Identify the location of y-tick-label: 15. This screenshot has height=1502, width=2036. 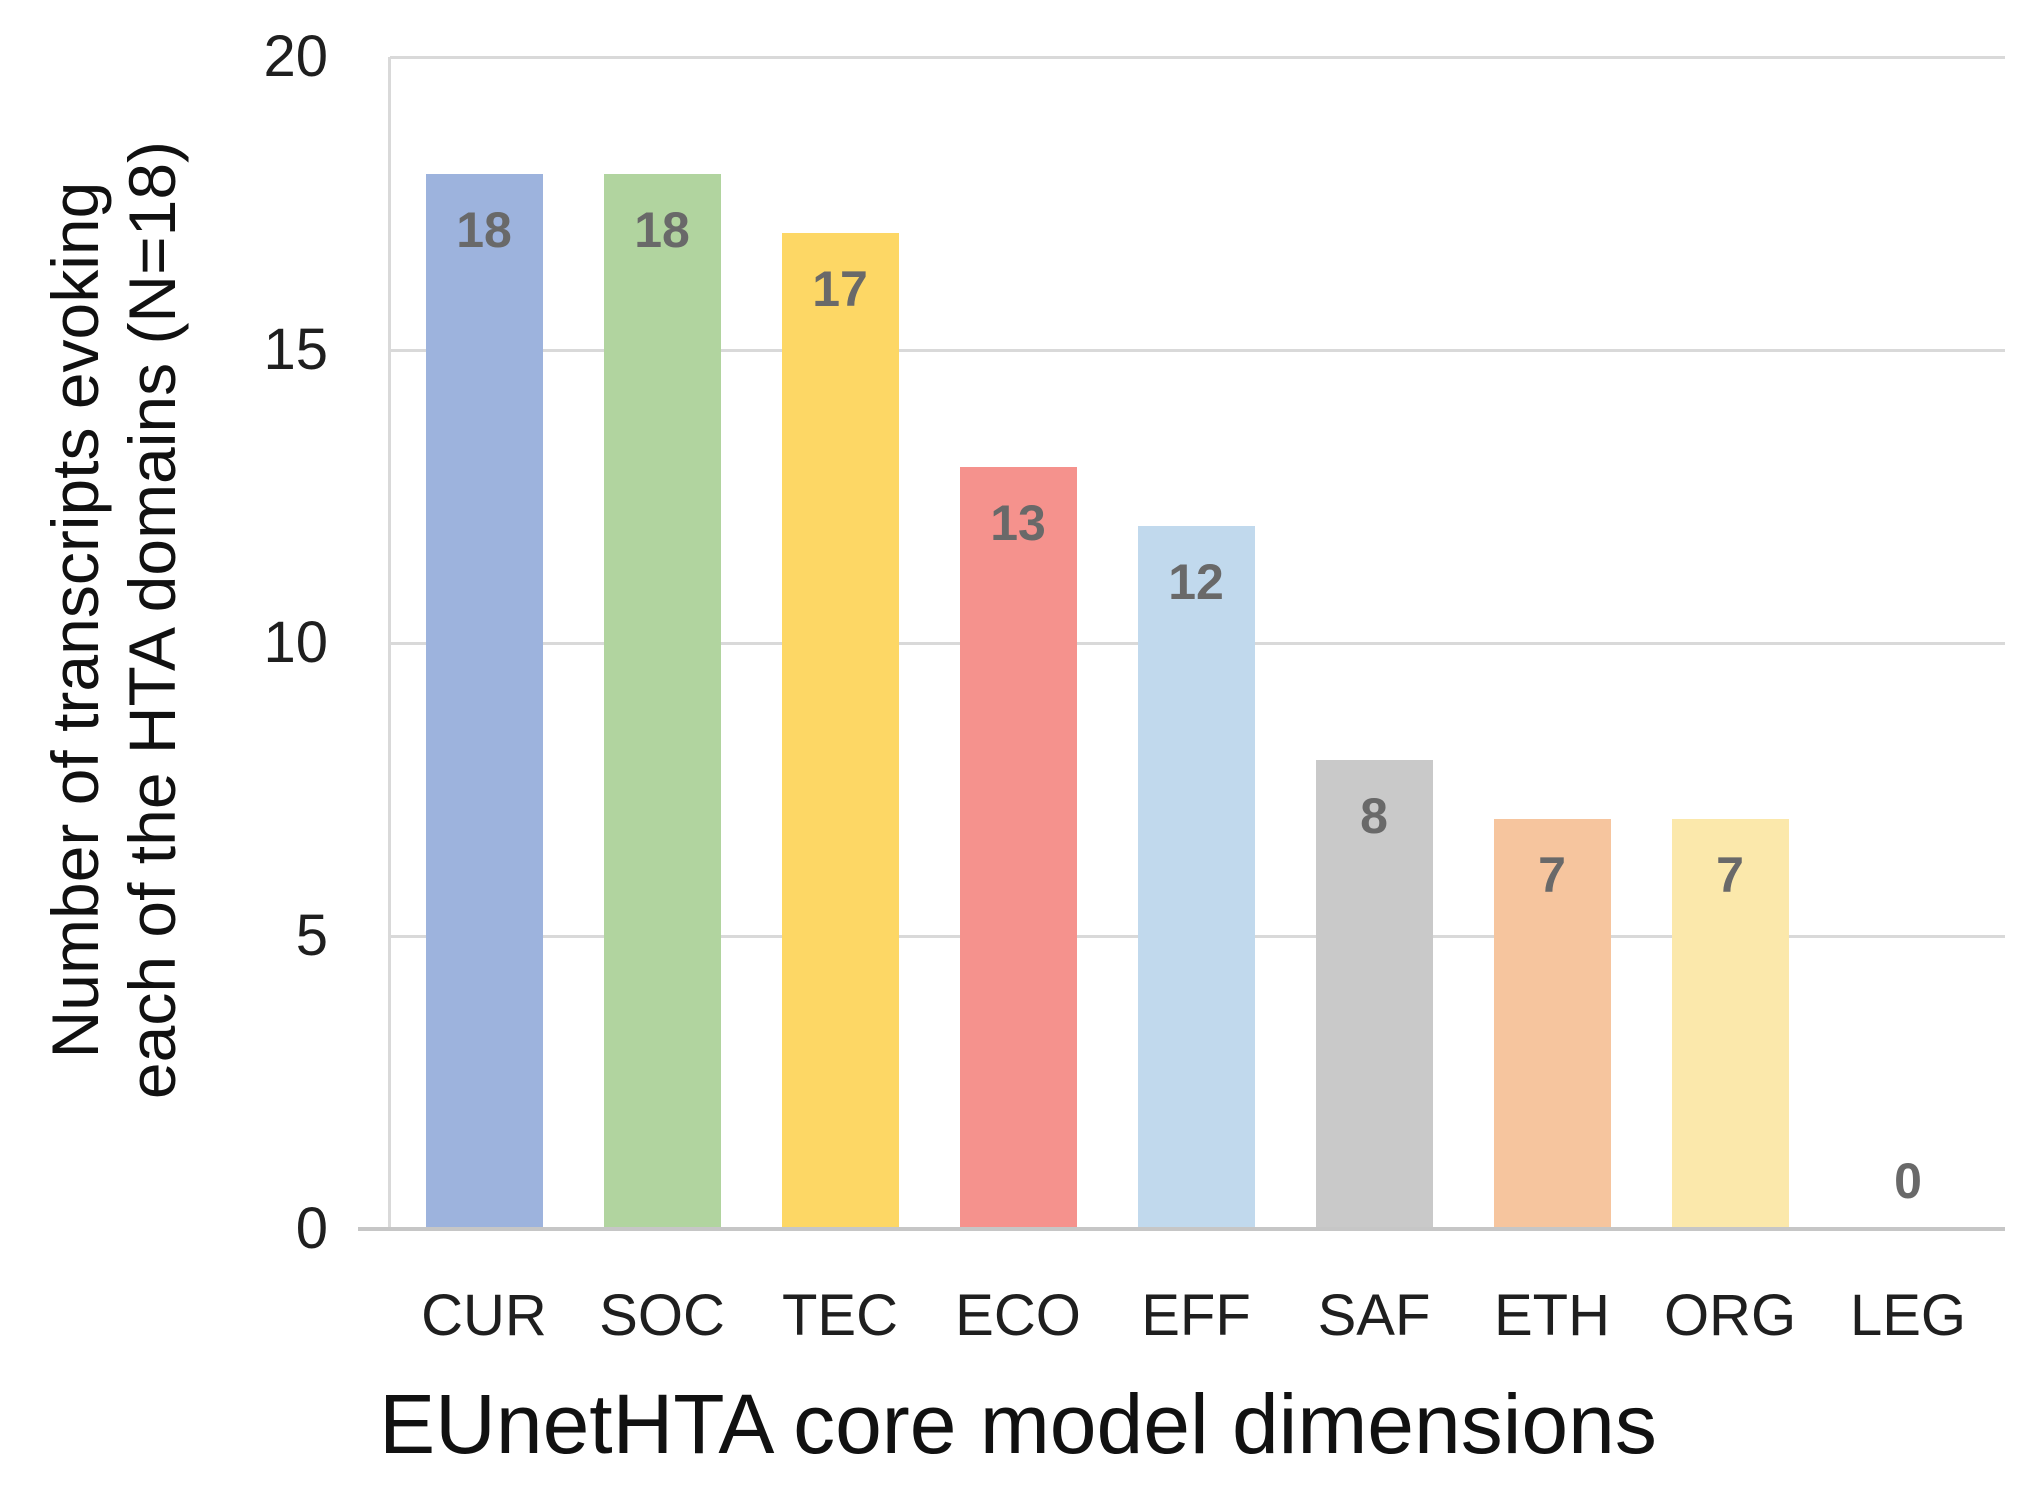
(295, 349).